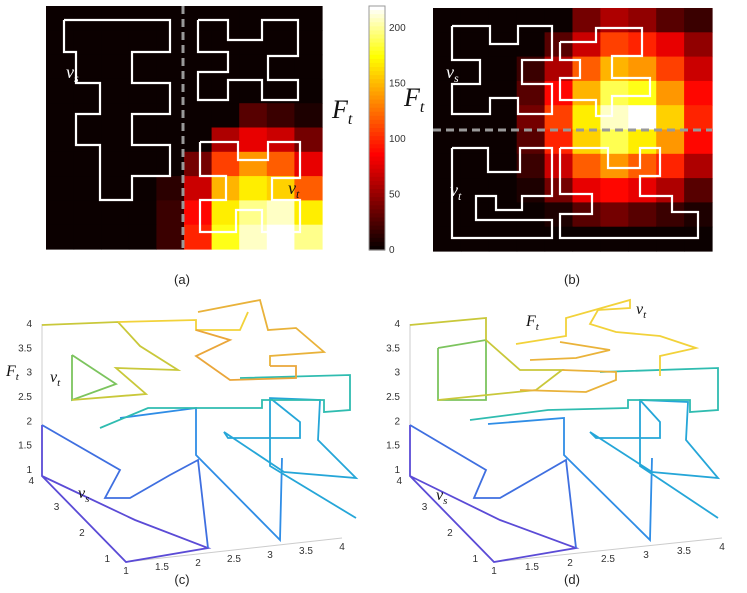  I want to click on path-a-upper, so click(182, 126).